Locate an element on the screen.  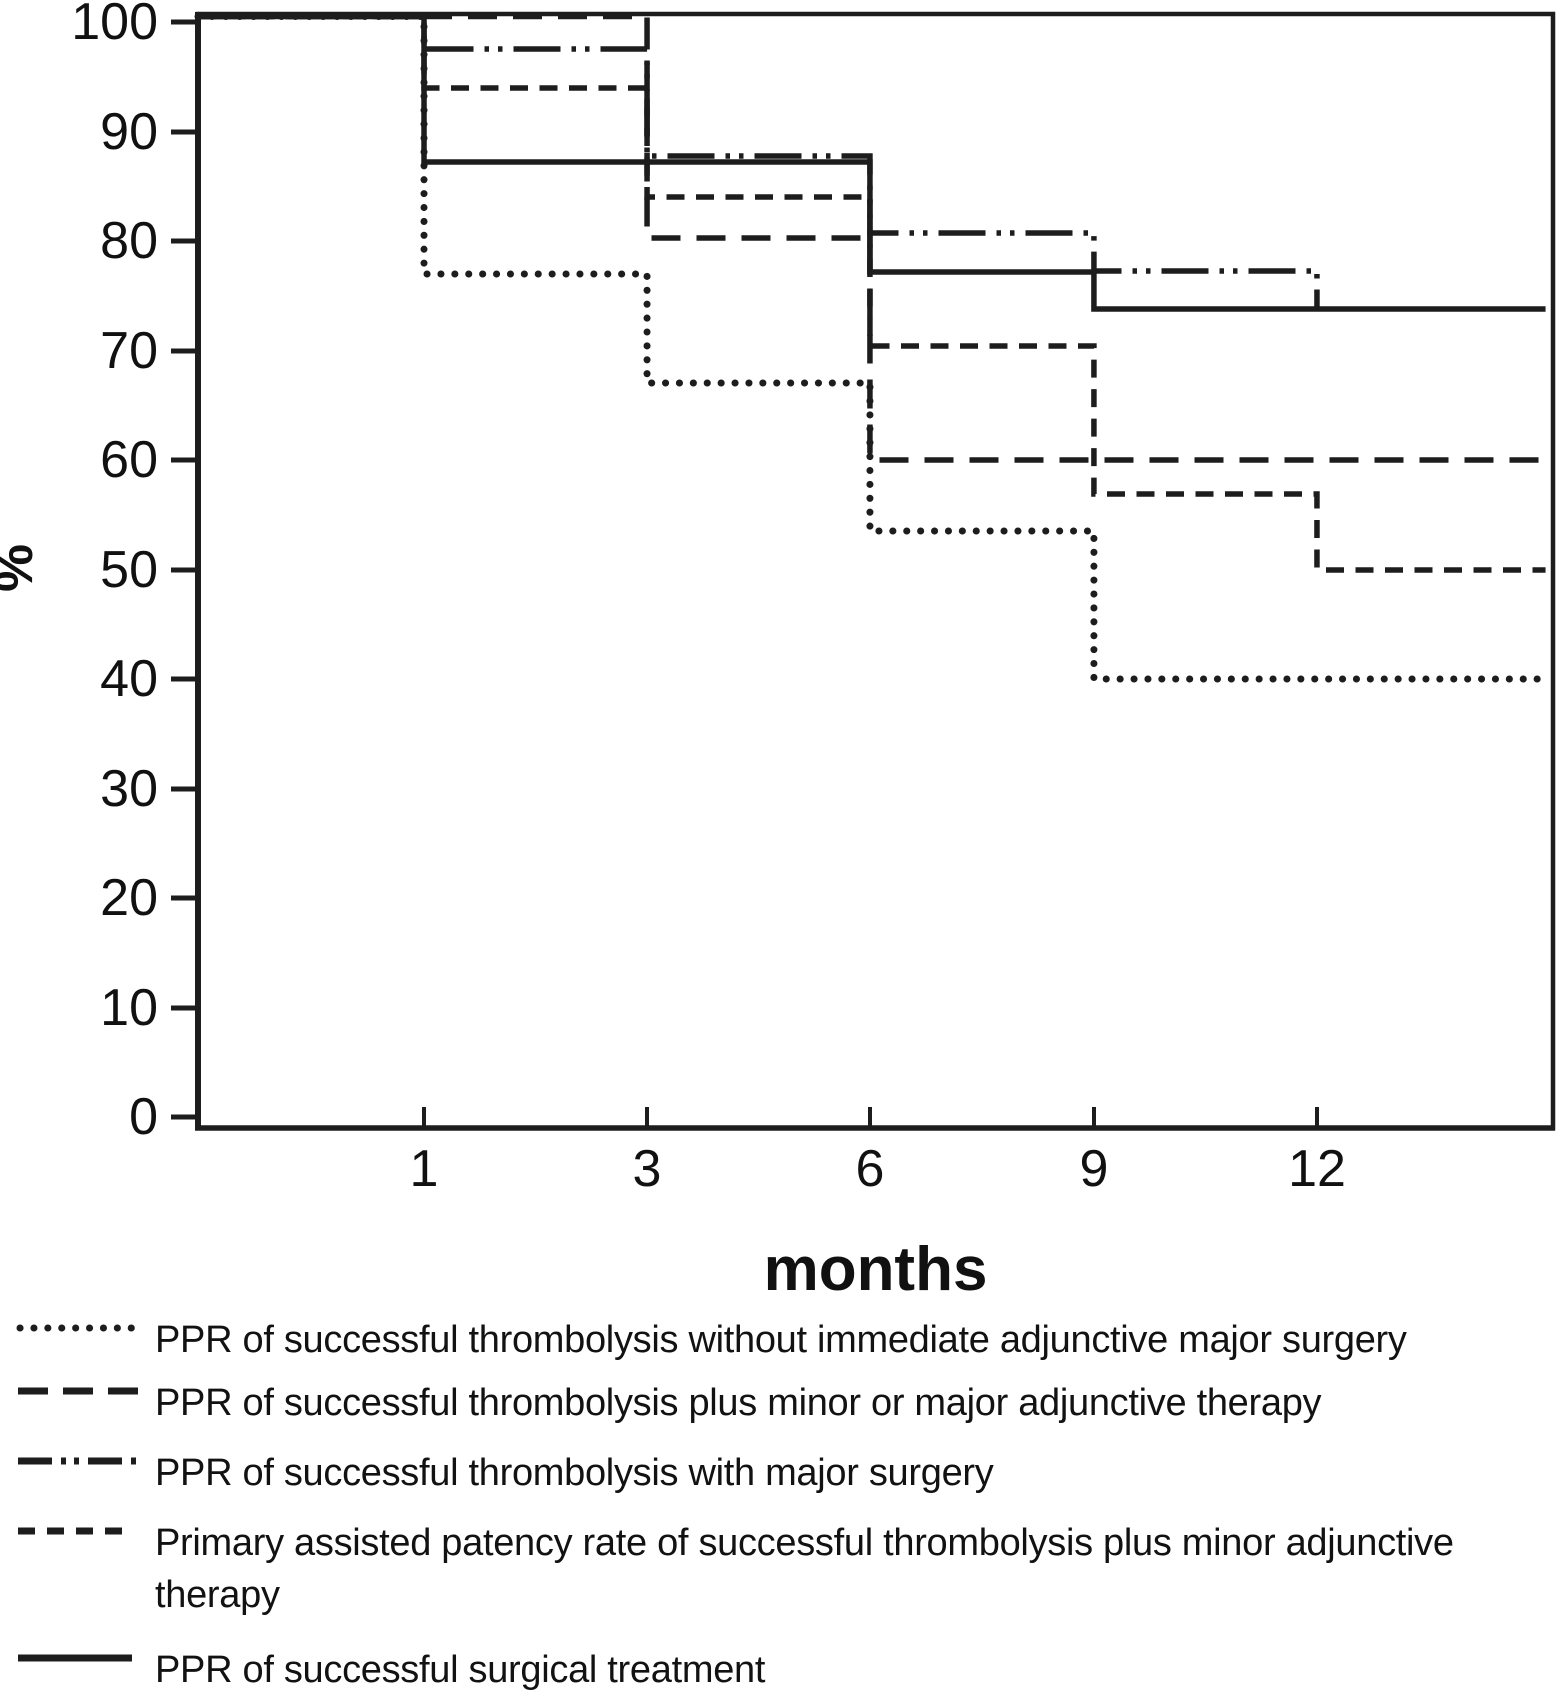
legend-item: PPR of successful surgical treatment is located at coordinates (387, 1670).